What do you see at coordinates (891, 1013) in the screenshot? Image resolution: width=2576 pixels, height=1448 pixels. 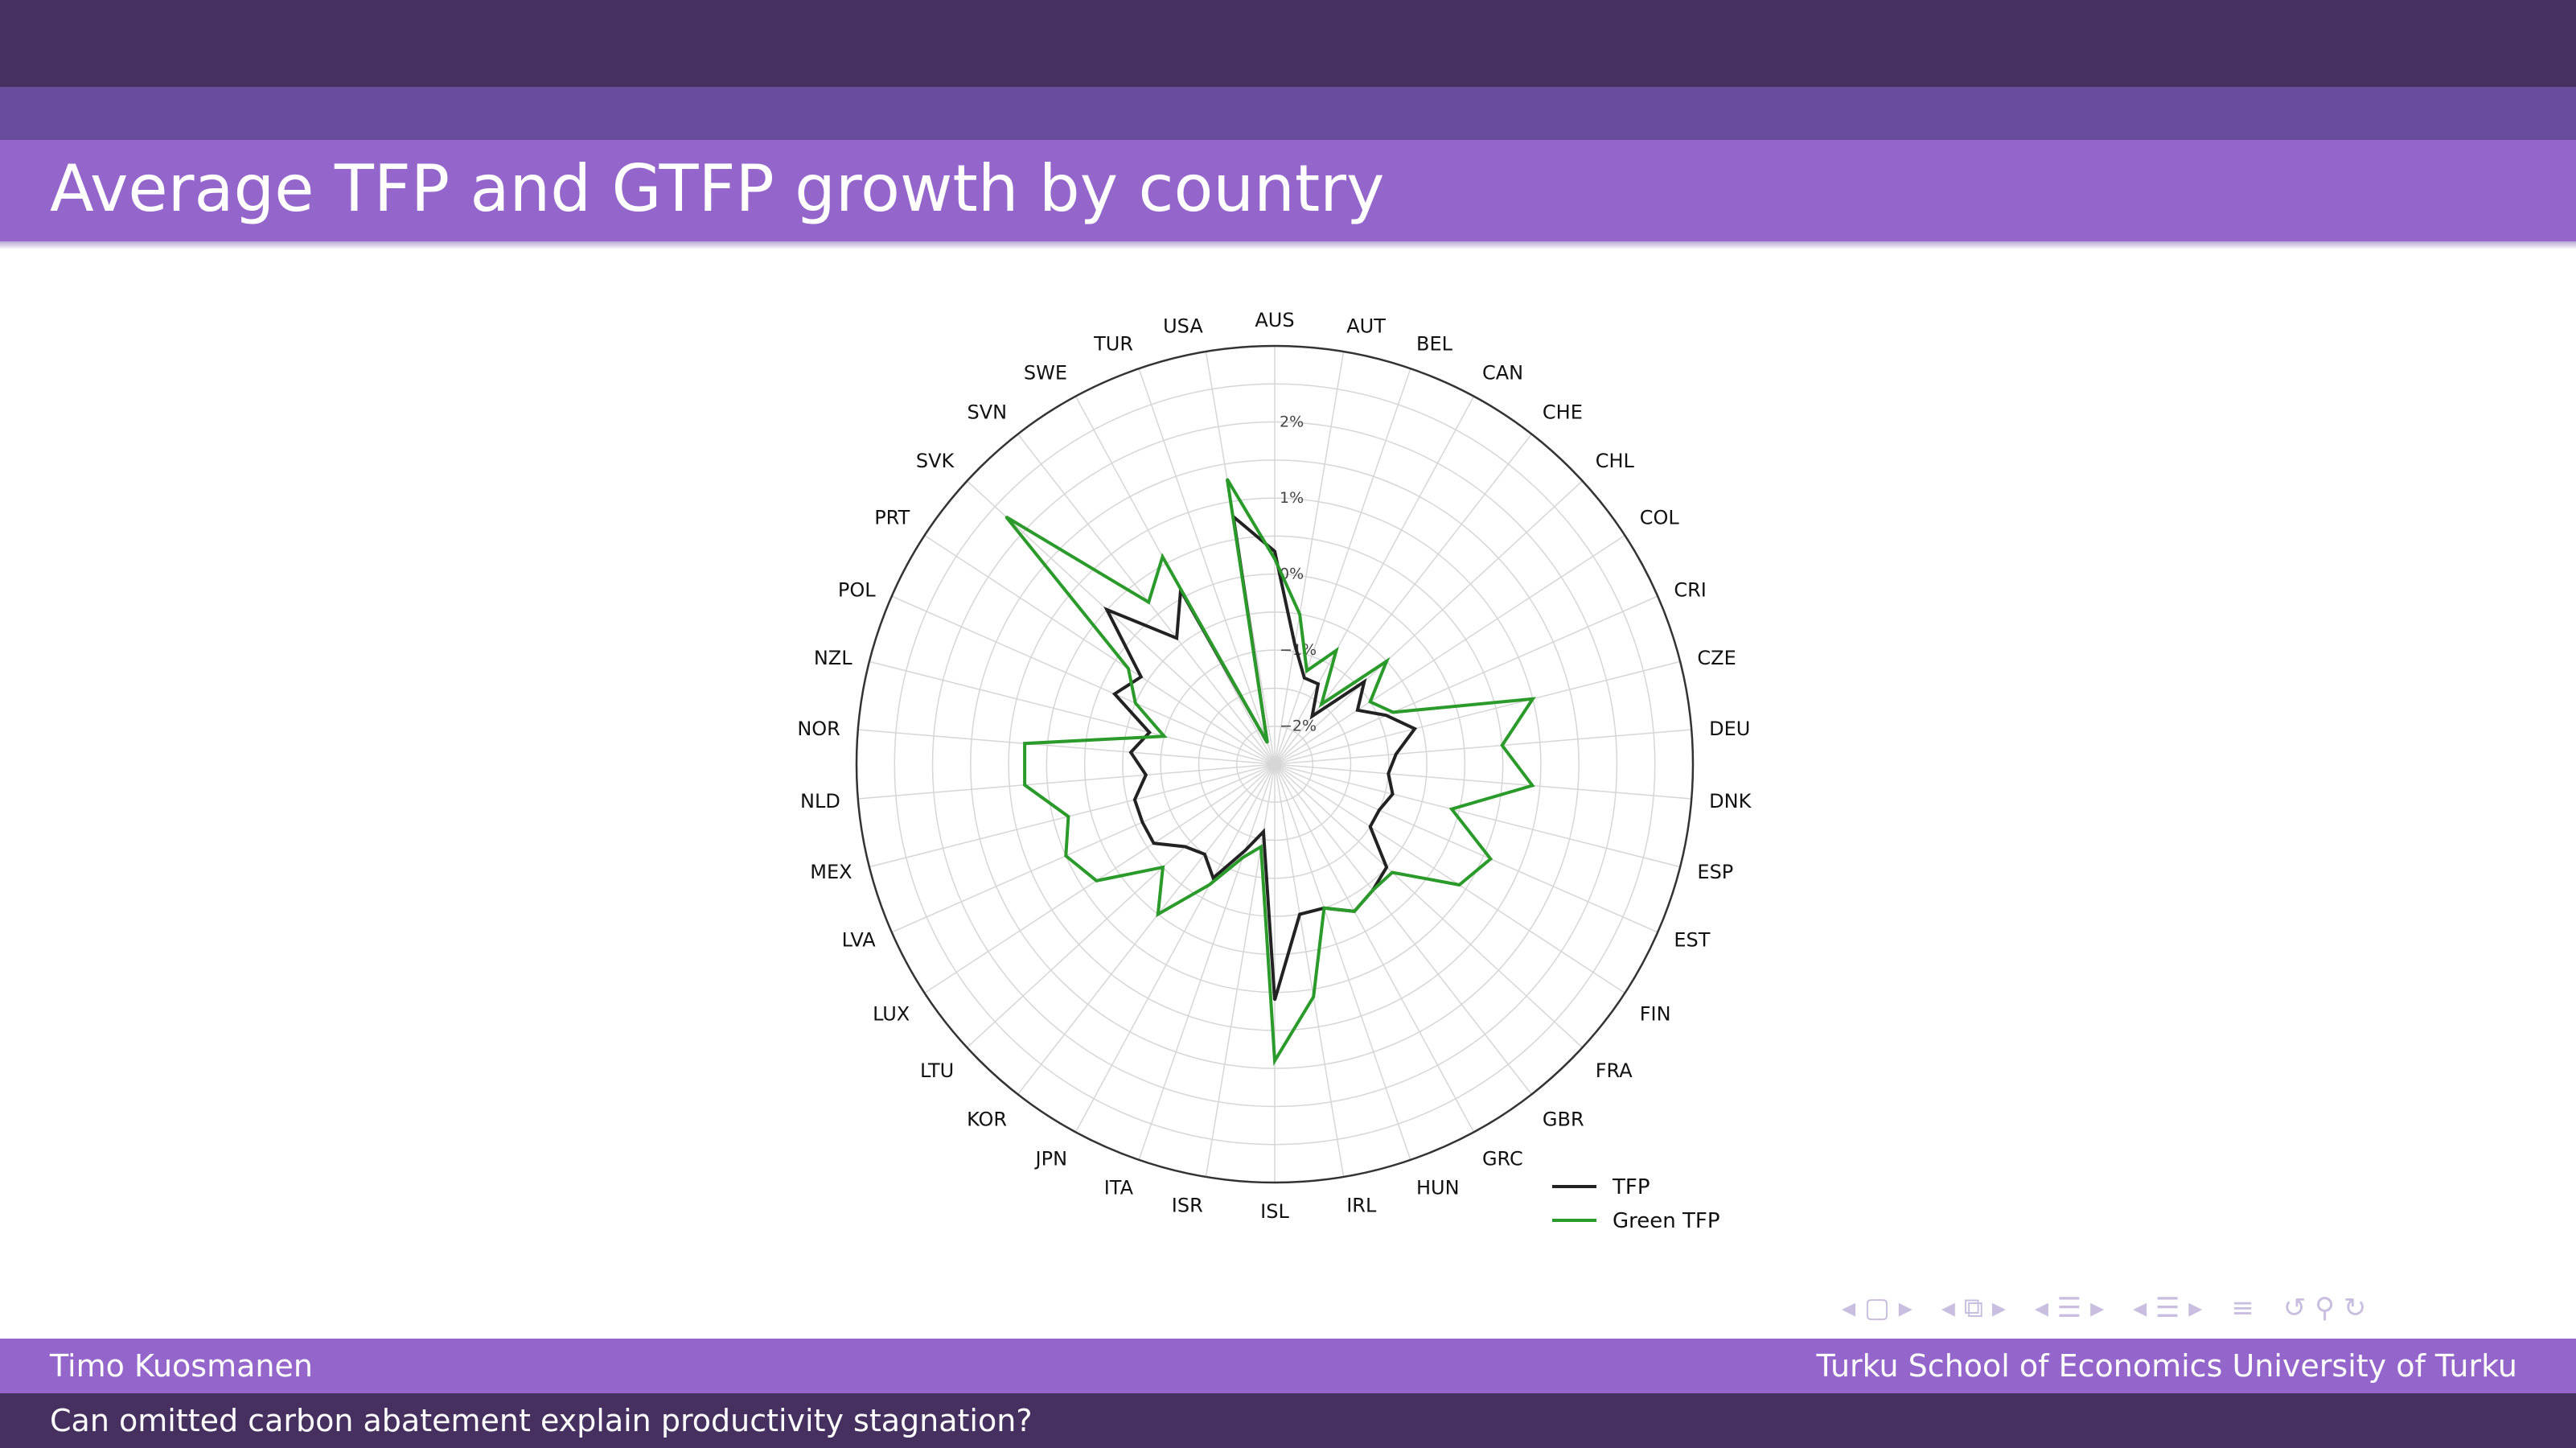 I see `category-label: LUX` at bounding box center [891, 1013].